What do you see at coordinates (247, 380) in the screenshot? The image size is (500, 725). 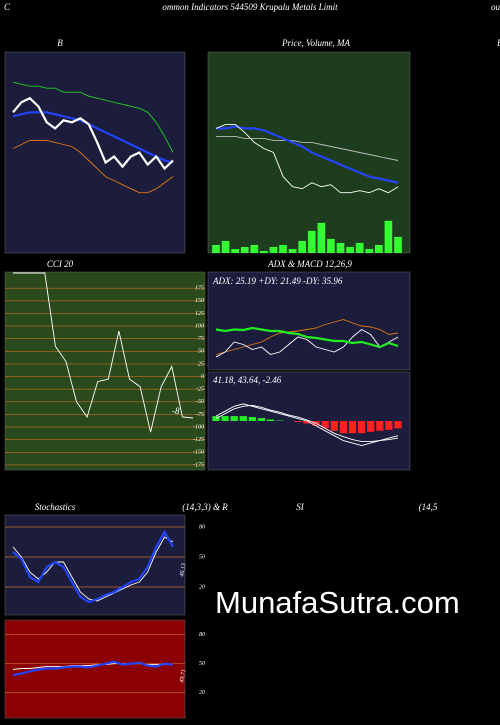 I see `annotation: 41.18, 43.64, -2.46` at bounding box center [247, 380].